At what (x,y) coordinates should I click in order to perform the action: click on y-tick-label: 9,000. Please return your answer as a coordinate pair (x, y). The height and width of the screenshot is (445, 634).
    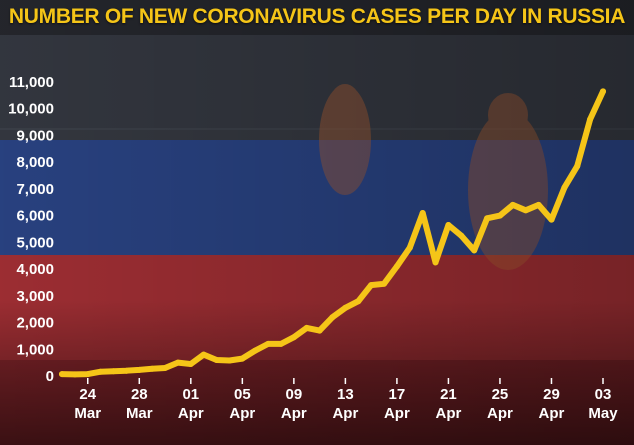
    Looking at the image, I should click on (35, 135).